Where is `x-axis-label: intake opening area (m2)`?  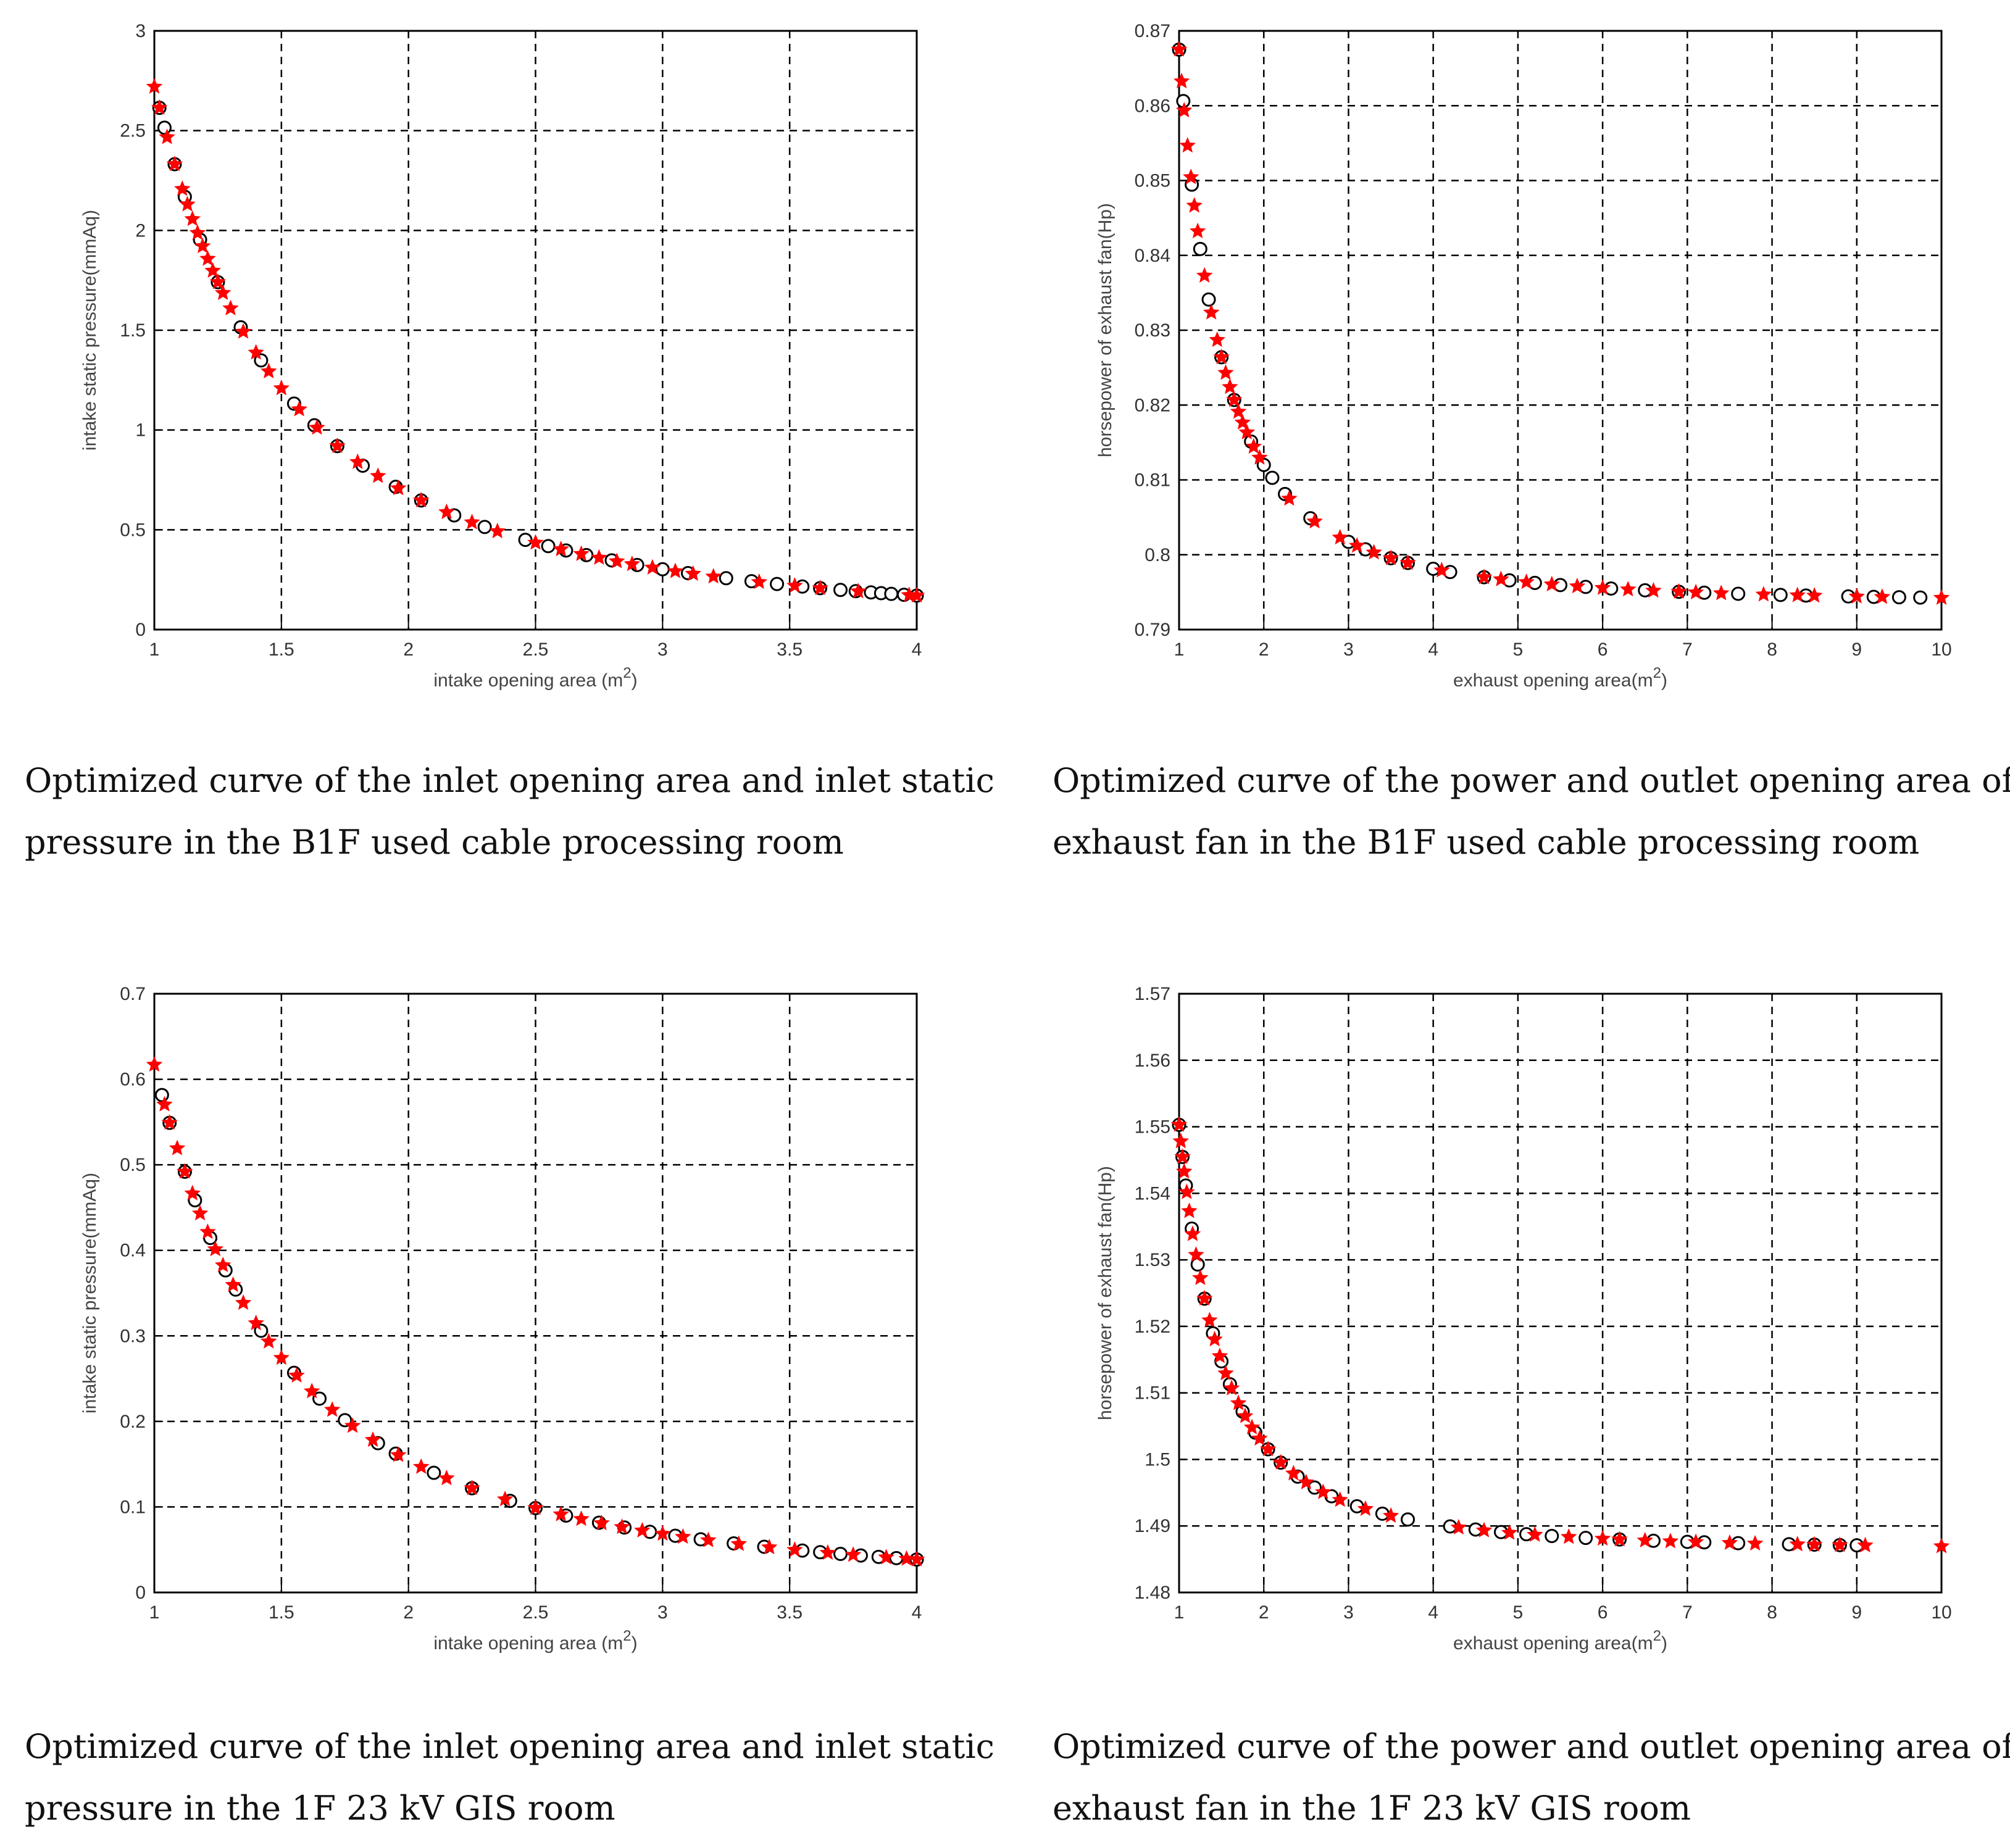 x-axis-label: intake opening area (m2) is located at coordinates (535, 678).